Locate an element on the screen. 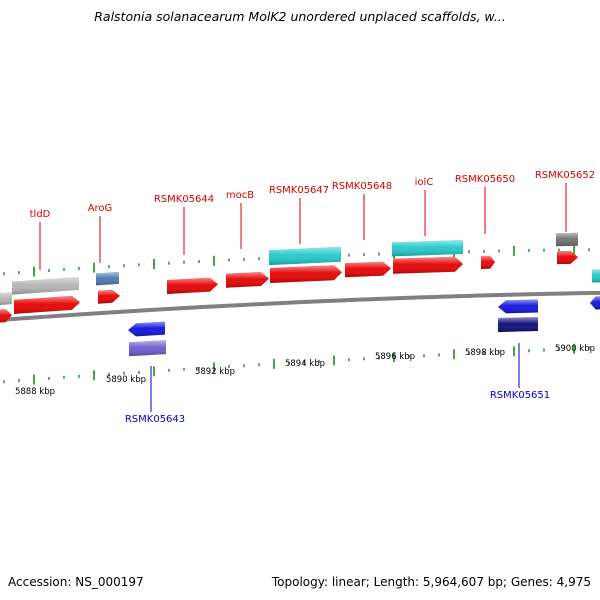 This screenshot has height=600, width=600. kbp-label: 5892 kbp is located at coordinates (215, 372).